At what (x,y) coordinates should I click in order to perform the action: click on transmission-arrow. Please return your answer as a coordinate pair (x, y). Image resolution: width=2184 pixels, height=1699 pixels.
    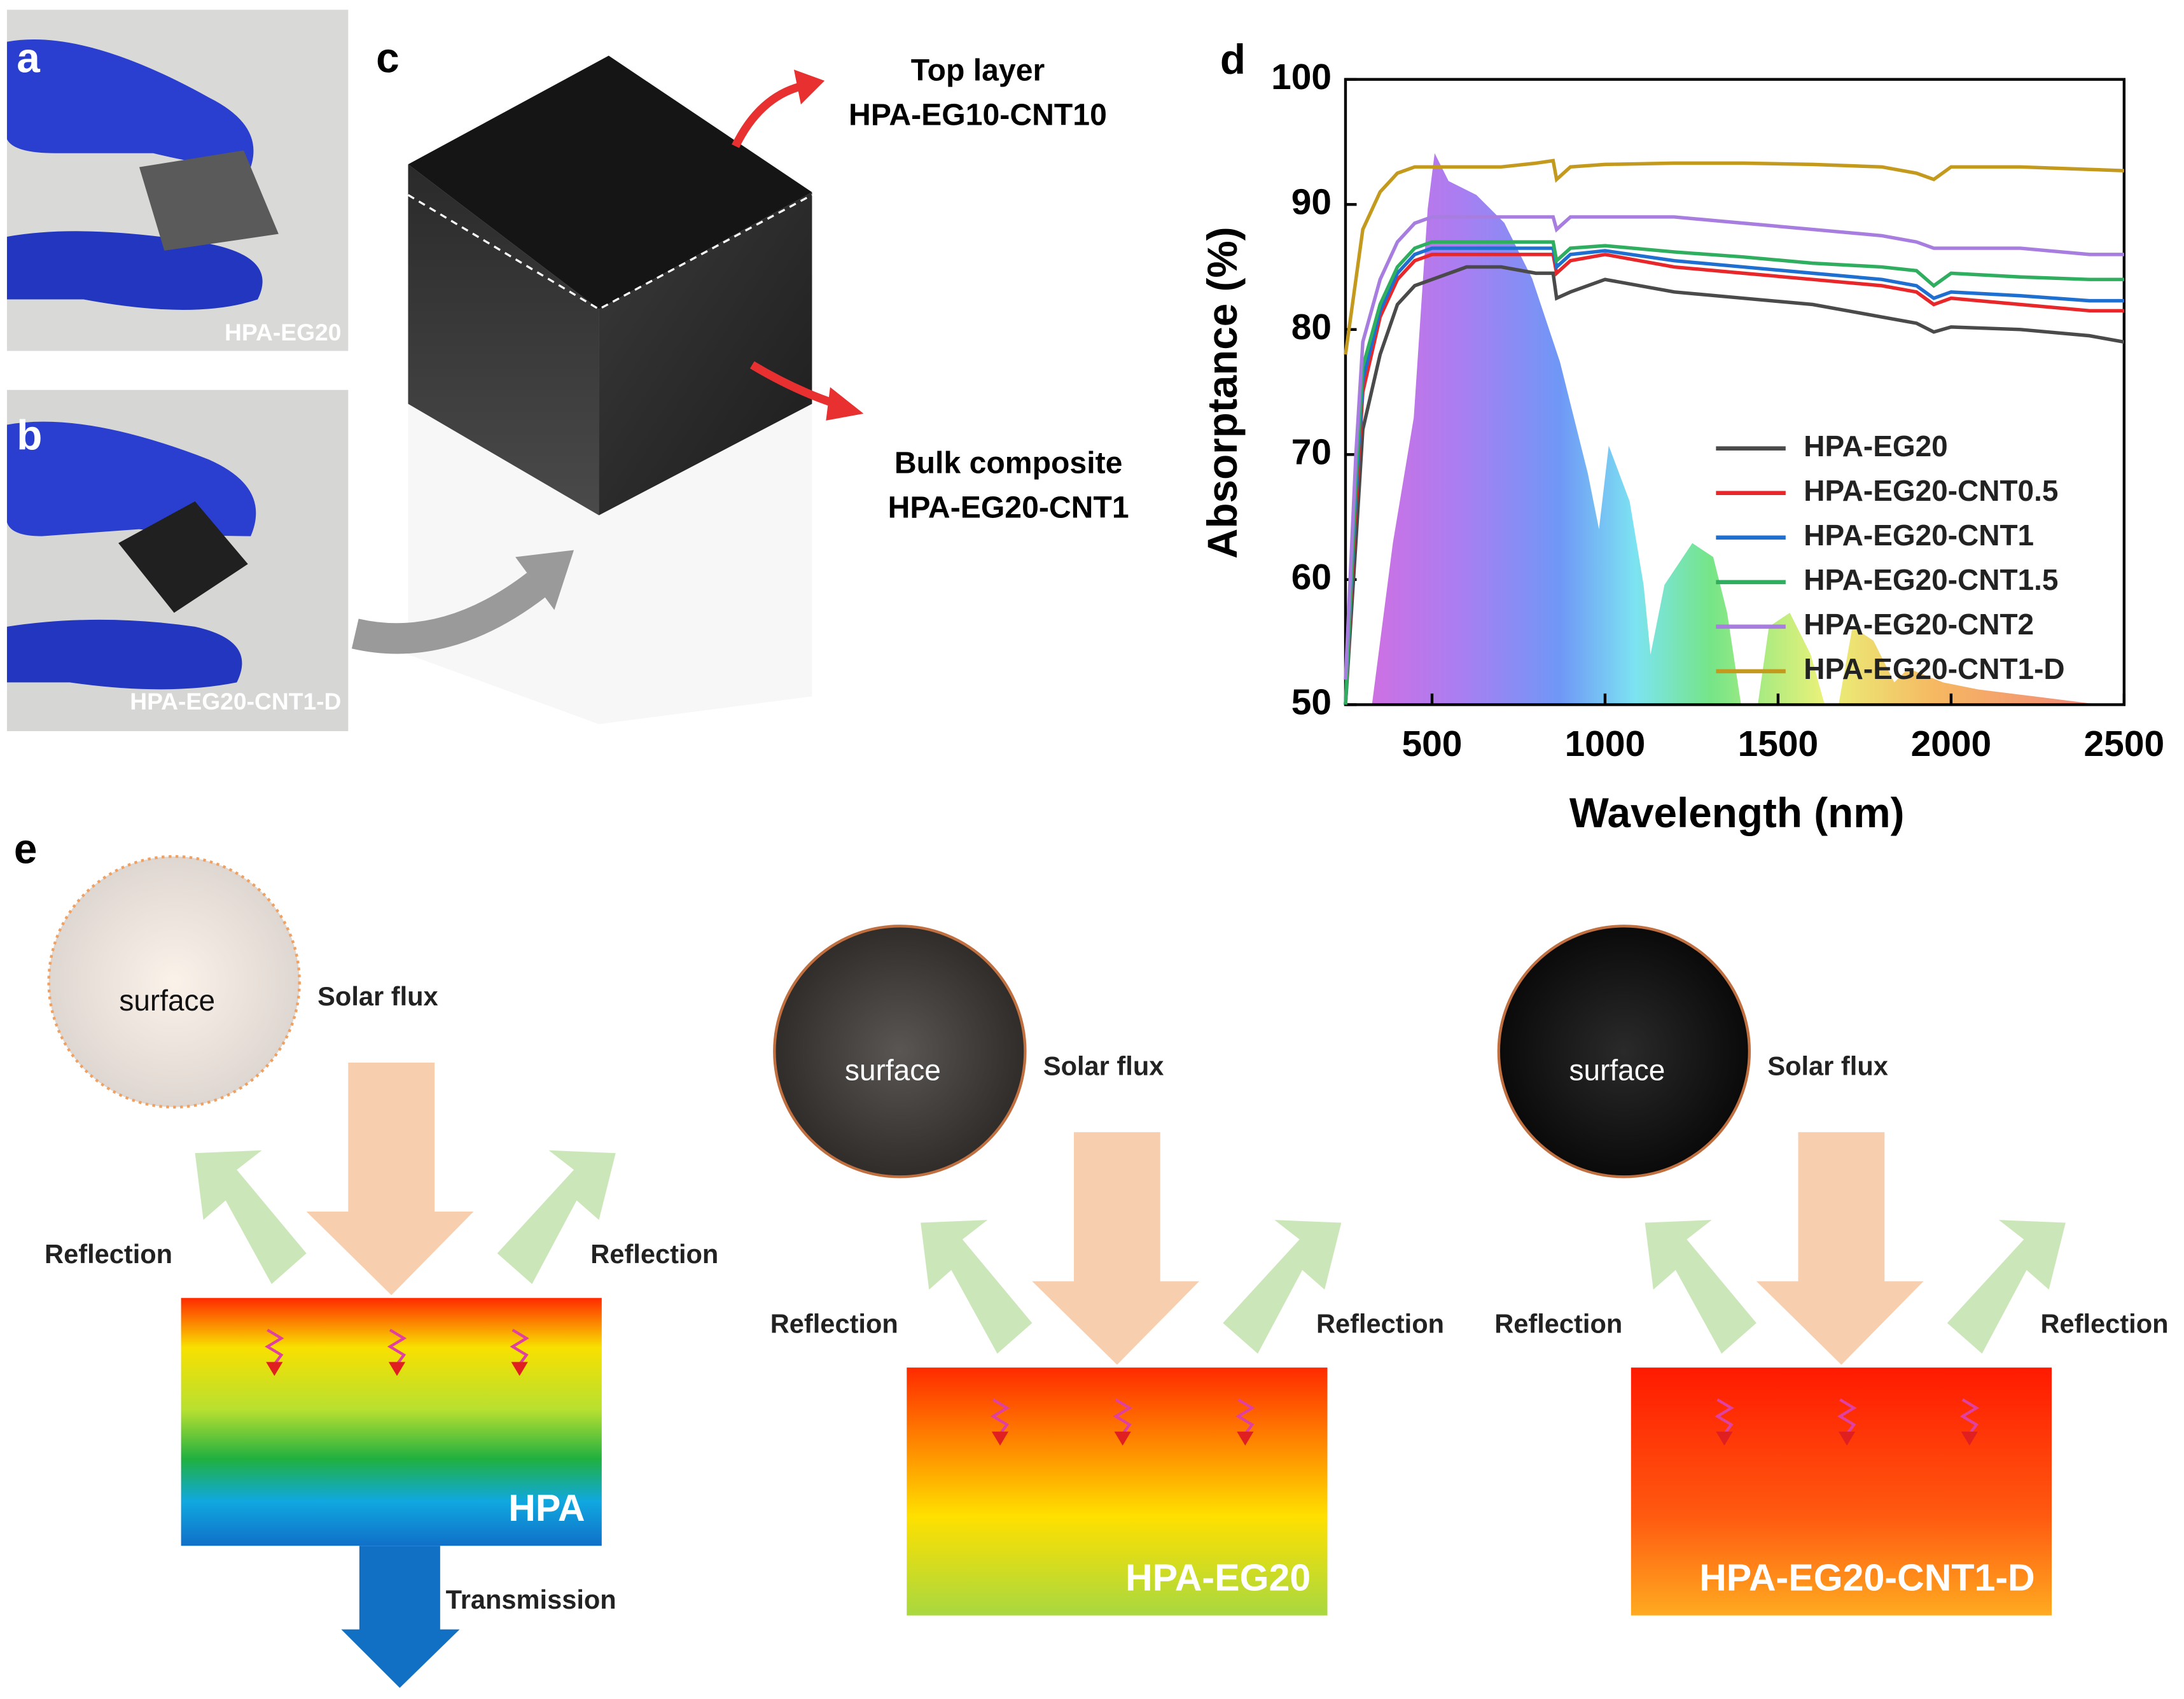
    Looking at the image, I should click on (400, 1617).